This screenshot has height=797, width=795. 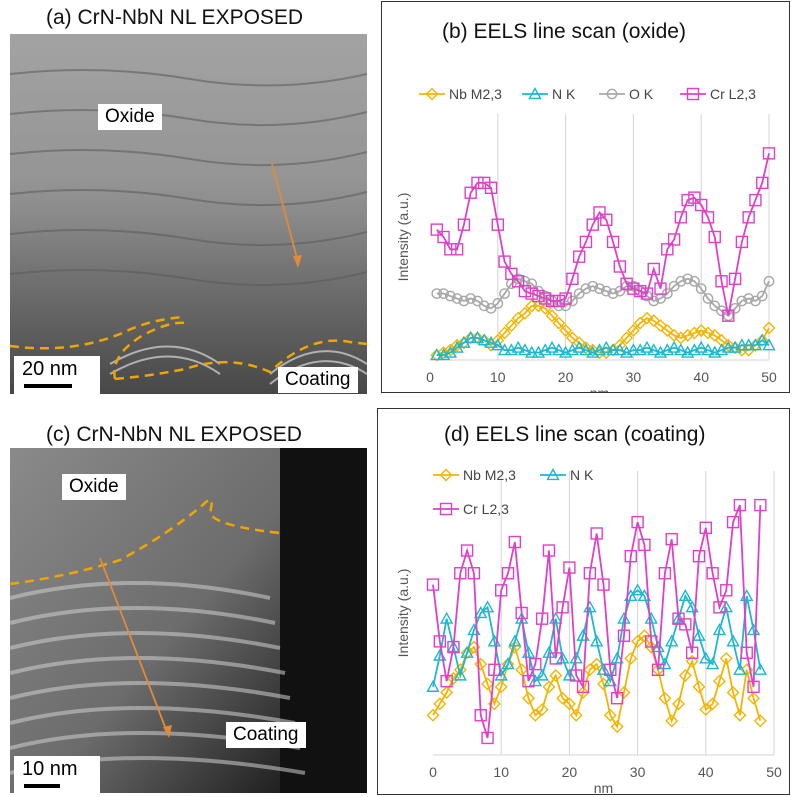 I want to click on coating-label-c: Coating, so click(x=266, y=735).